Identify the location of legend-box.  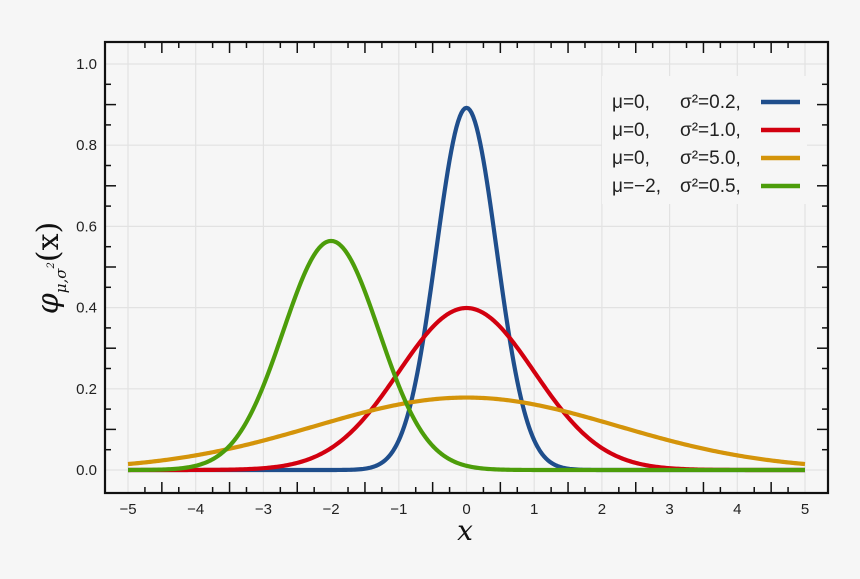
(704, 140).